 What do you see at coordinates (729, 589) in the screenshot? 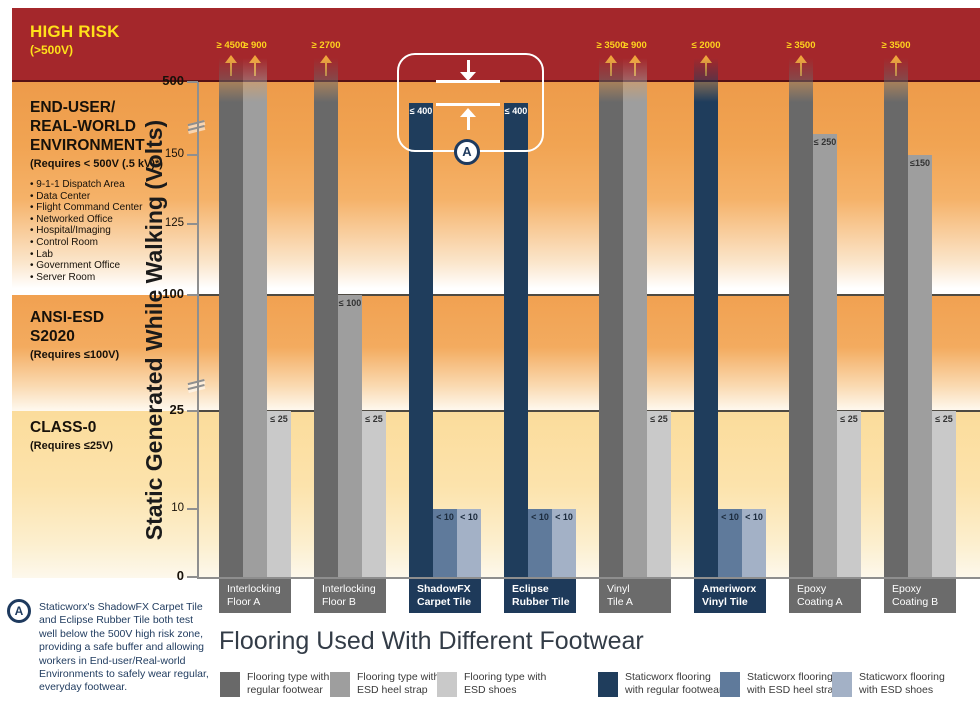
I see `category-label-line: Ameriworx` at bounding box center [729, 589].